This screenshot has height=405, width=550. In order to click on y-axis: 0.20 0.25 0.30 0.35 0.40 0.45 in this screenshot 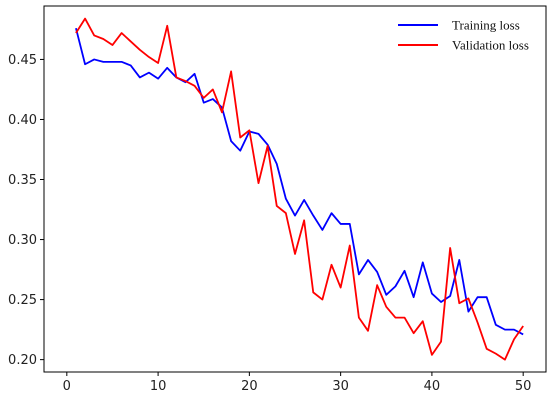, I will do `click(26, 210)`.